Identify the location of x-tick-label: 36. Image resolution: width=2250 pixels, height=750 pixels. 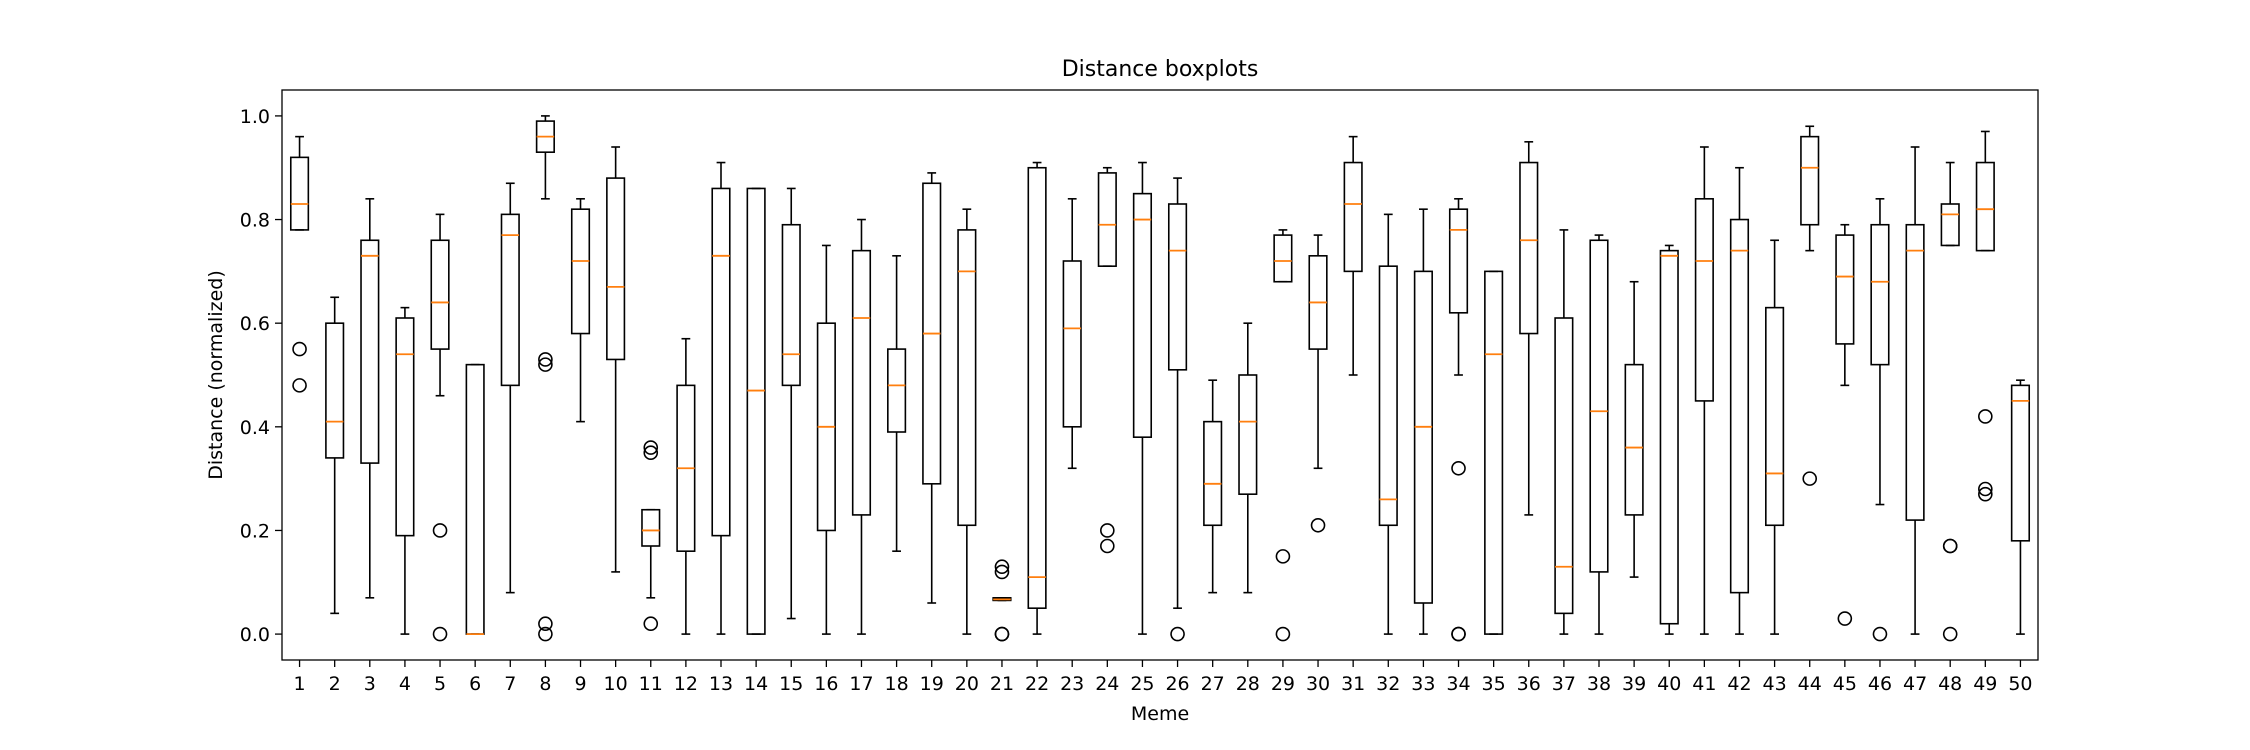
(1529, 684).